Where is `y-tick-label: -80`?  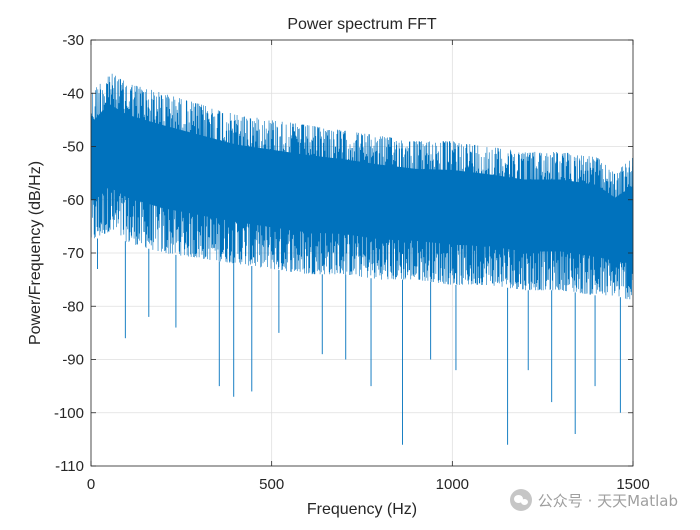
y-tick-label: -80 is located at coordinates (73, 306).